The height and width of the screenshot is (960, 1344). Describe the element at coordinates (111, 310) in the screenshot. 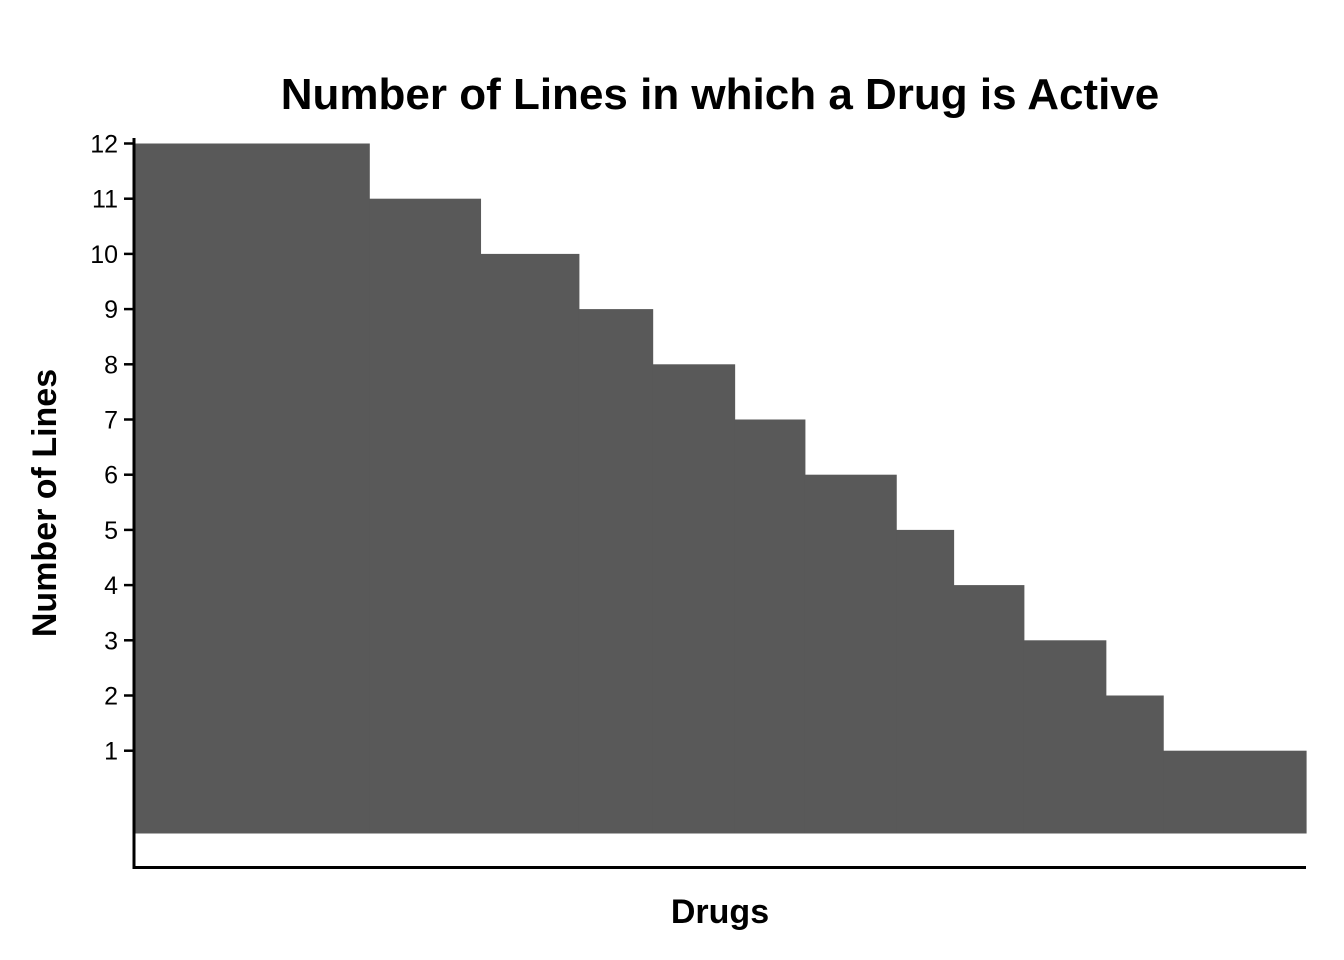

I see `y-tick-label: 9` at that location.